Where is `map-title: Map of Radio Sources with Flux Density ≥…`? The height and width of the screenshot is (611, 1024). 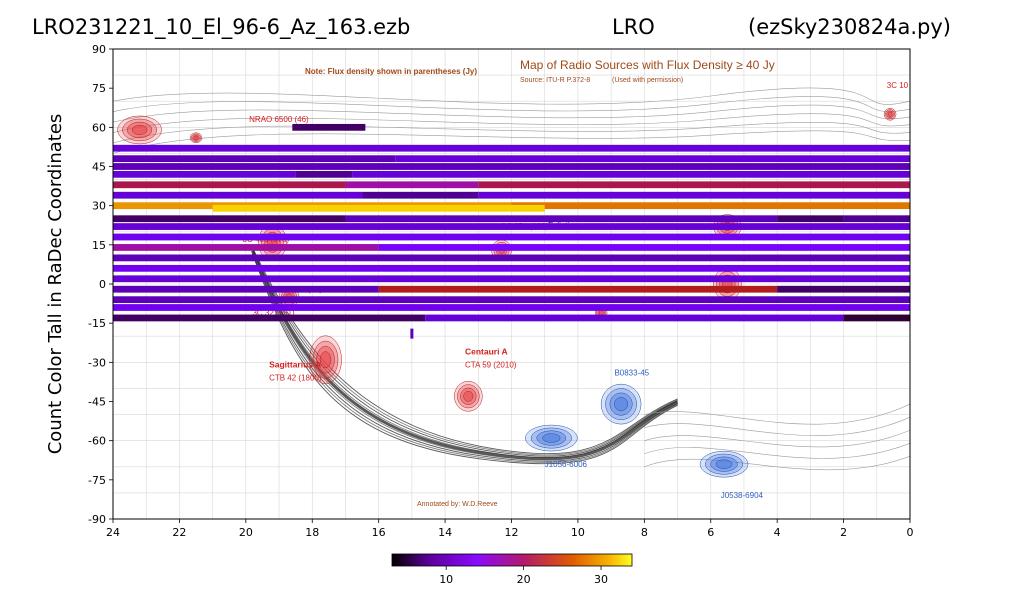 map-title: Map of Radio Sources with Flux Density ≥… is located at coordinates (647, 65).